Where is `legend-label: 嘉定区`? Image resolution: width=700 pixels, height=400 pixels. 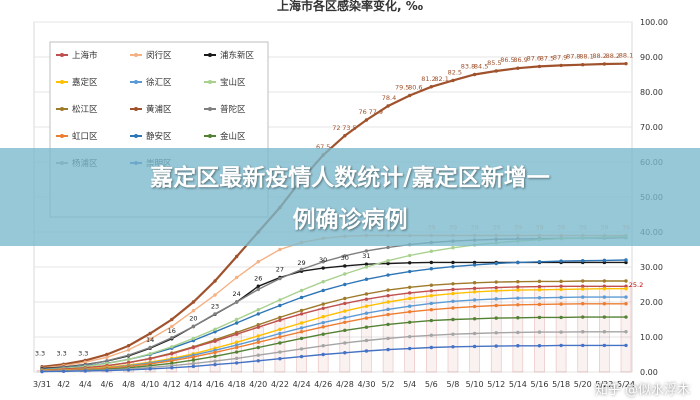
legend-label: 嘉定区 is located at coordinates (85, 82).